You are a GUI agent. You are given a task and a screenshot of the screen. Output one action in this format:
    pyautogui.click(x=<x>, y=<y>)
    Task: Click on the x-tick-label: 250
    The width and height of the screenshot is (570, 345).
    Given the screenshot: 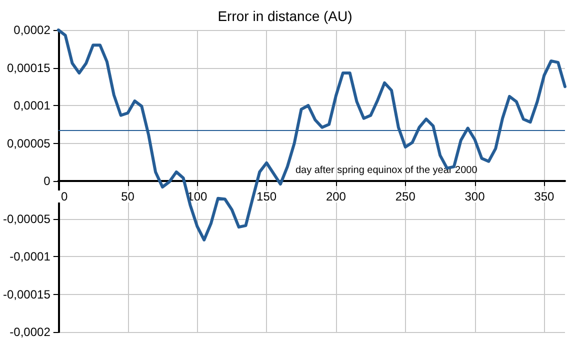 What is the action you would take?
    pyautogui.click(x=405, y=197)
    